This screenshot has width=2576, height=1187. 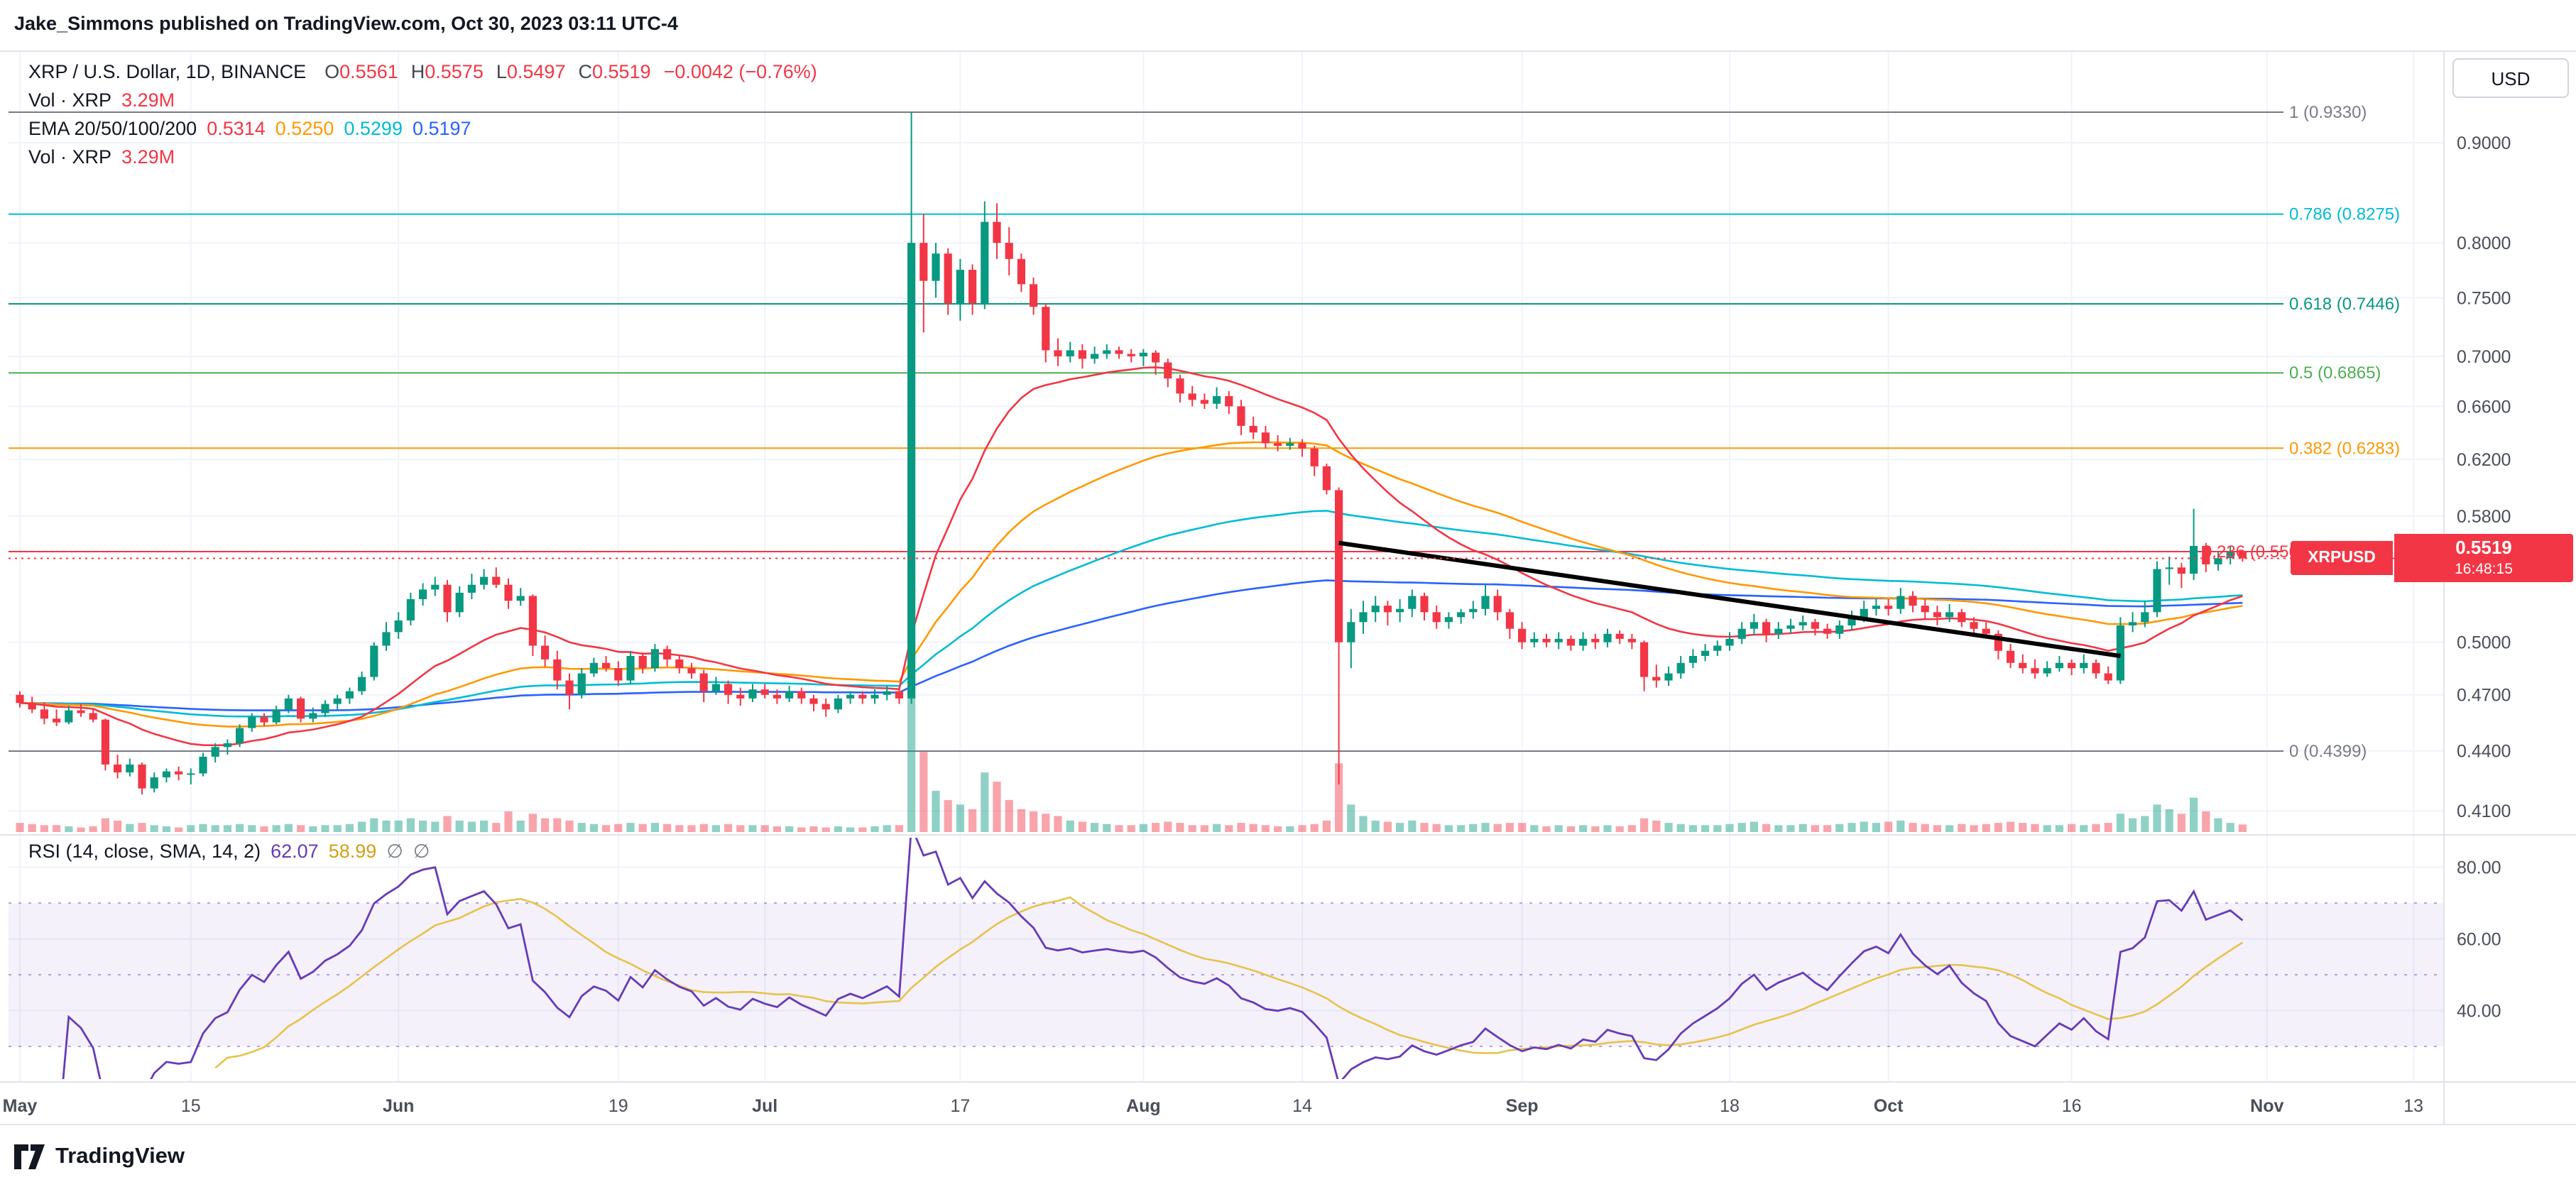 I want to click on price-tick-label: 0.4400, so click(x=2484, y=752).